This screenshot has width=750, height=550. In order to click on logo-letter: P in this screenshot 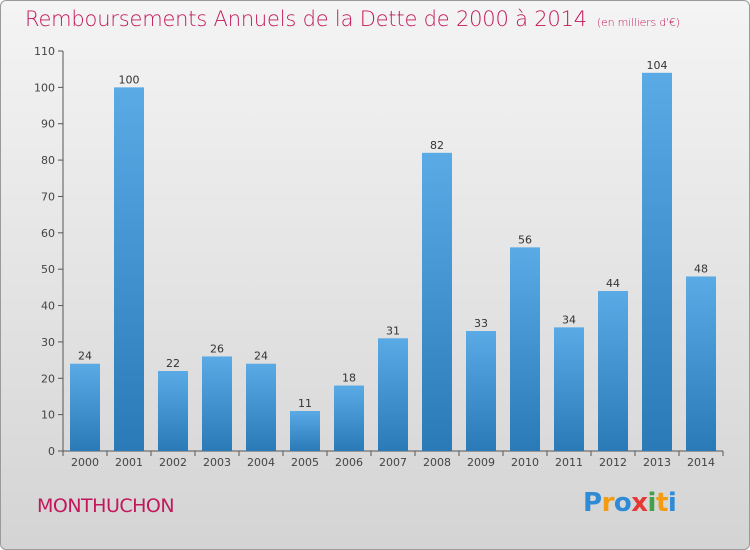, I will do `click(592, 503)`.